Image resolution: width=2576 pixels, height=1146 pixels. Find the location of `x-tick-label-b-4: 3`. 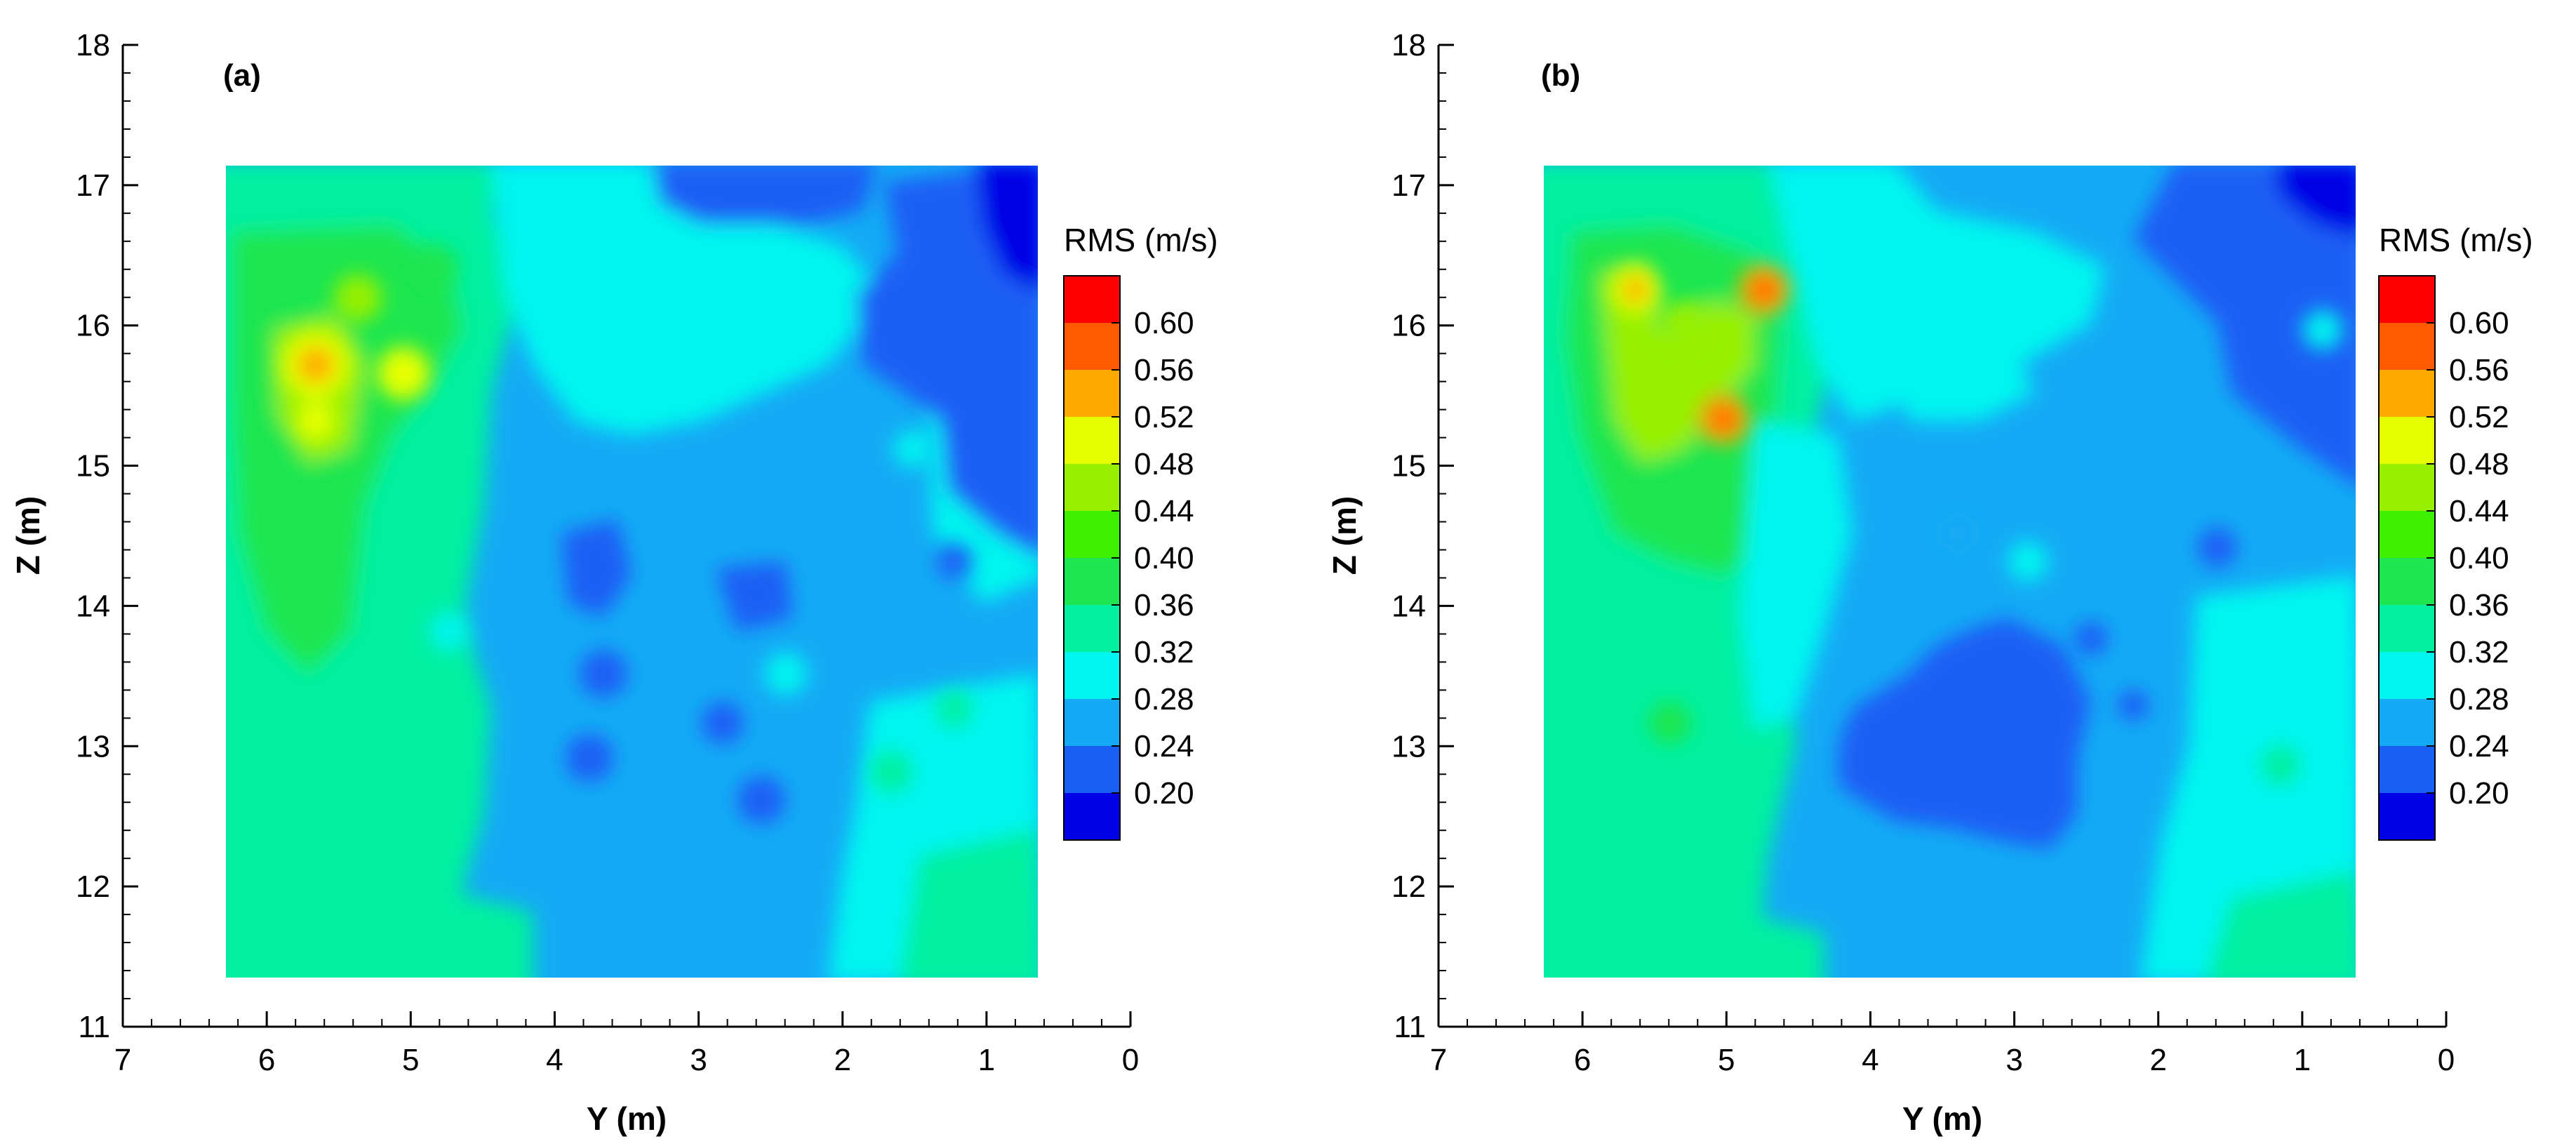

x-tick-label-b-4: 3 is located at coordinates (2014, 1060).